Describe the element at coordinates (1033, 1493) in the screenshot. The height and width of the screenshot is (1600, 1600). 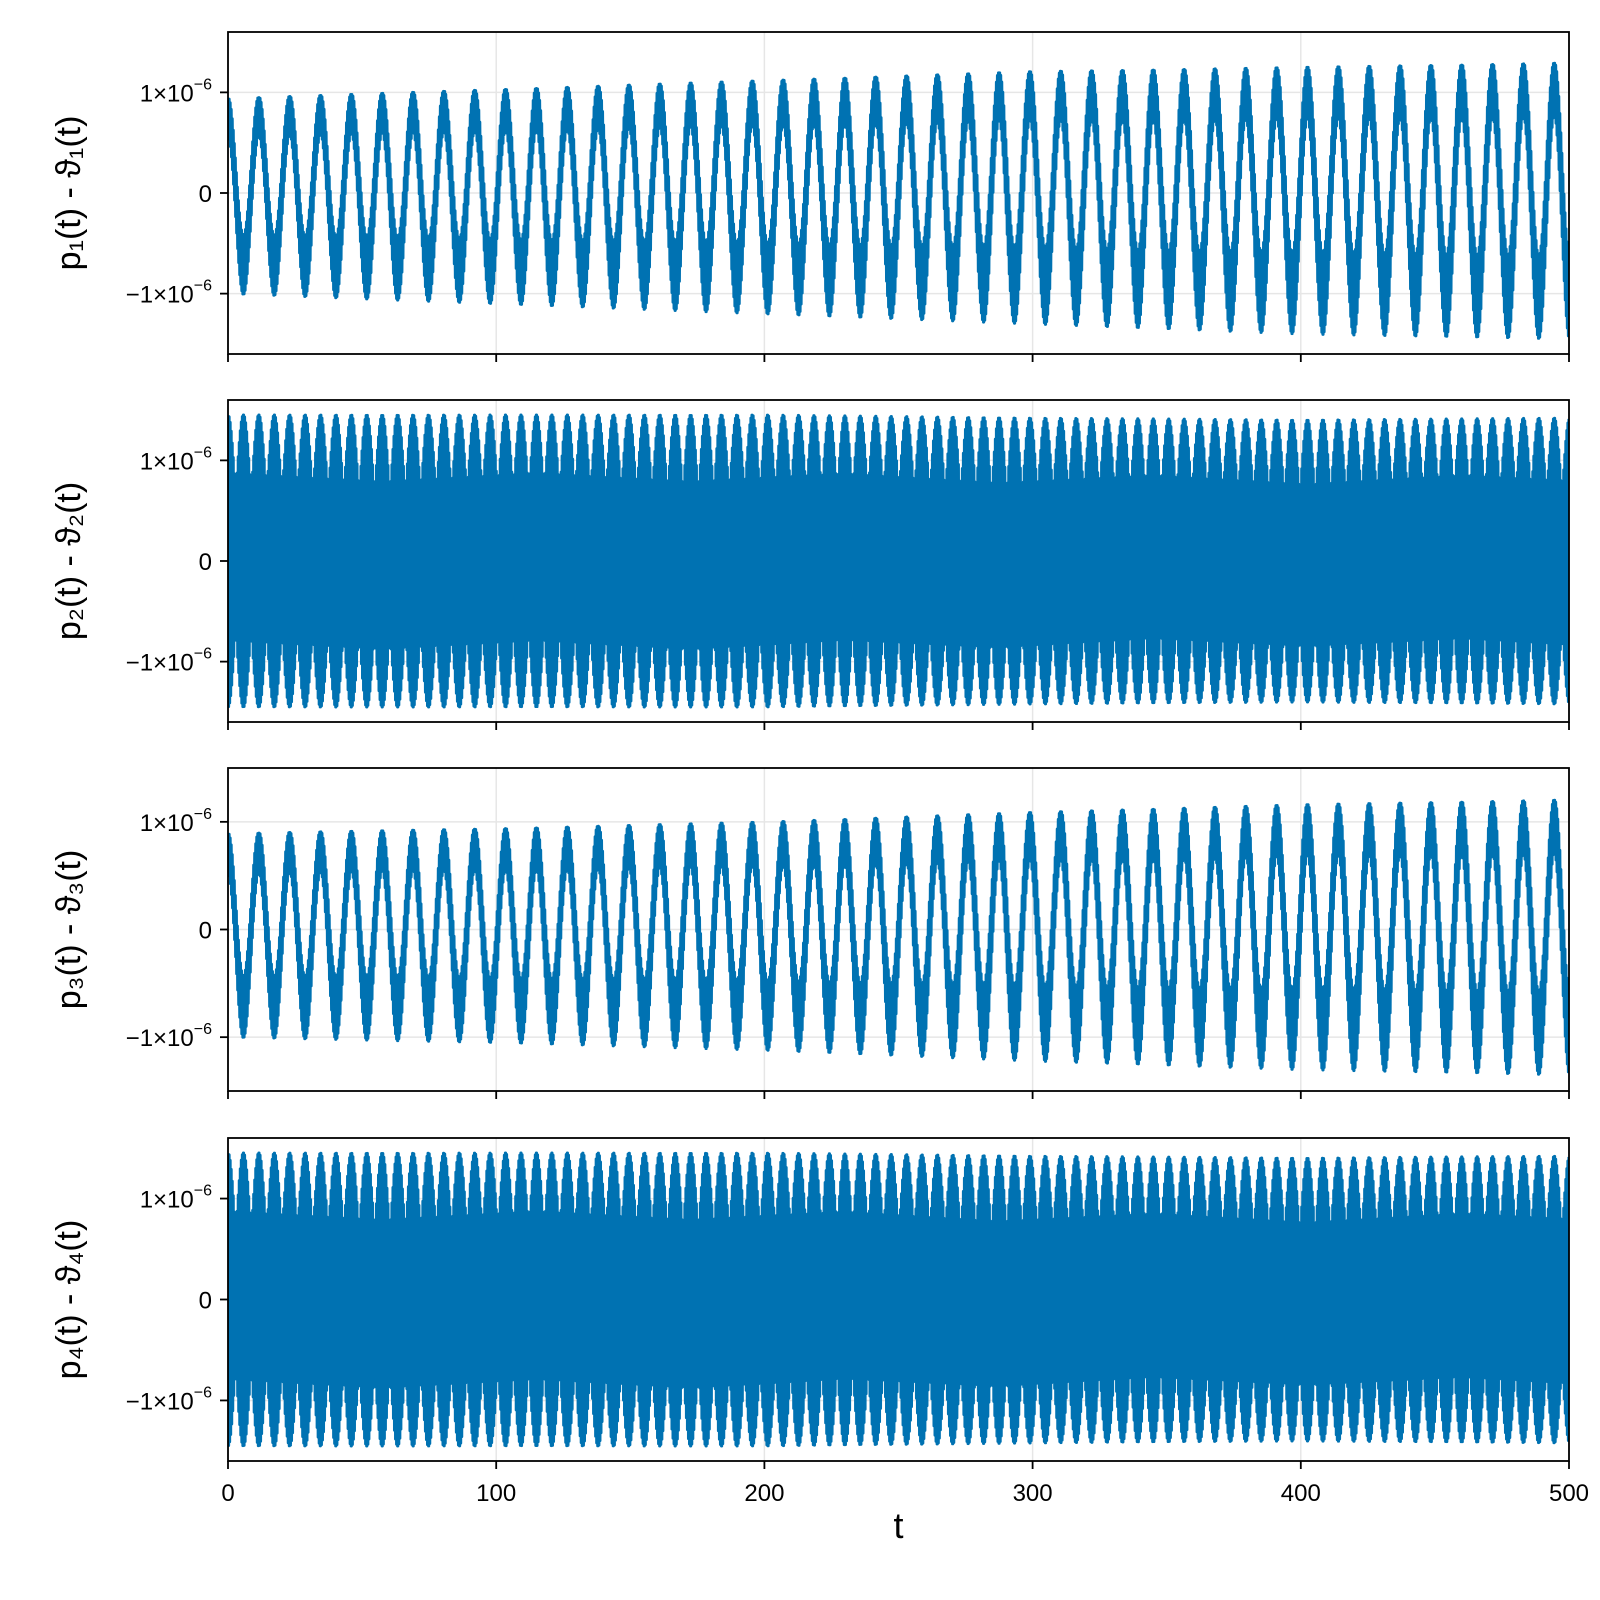
I see `x-tick-label: 300` at that location.